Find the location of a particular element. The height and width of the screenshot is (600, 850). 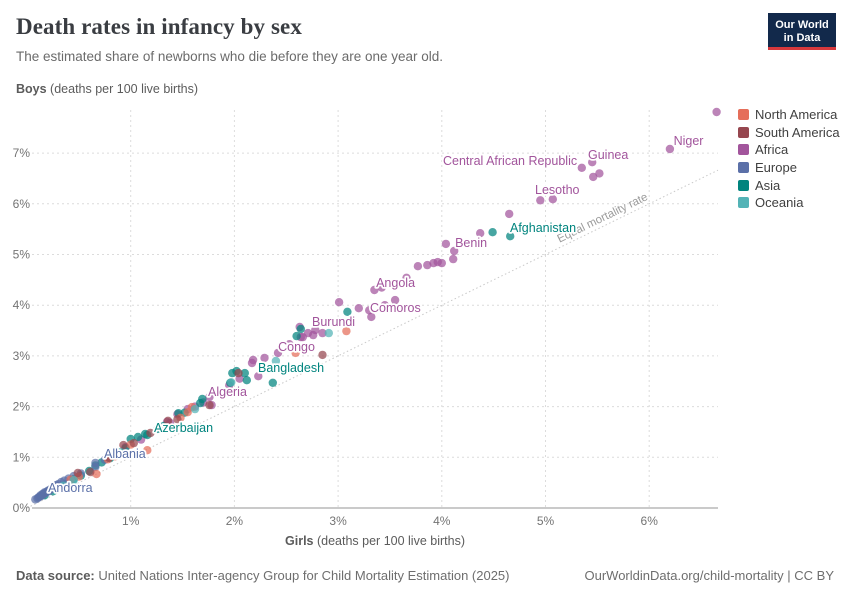

legend-label: North America is located at coordinates (796, 115).